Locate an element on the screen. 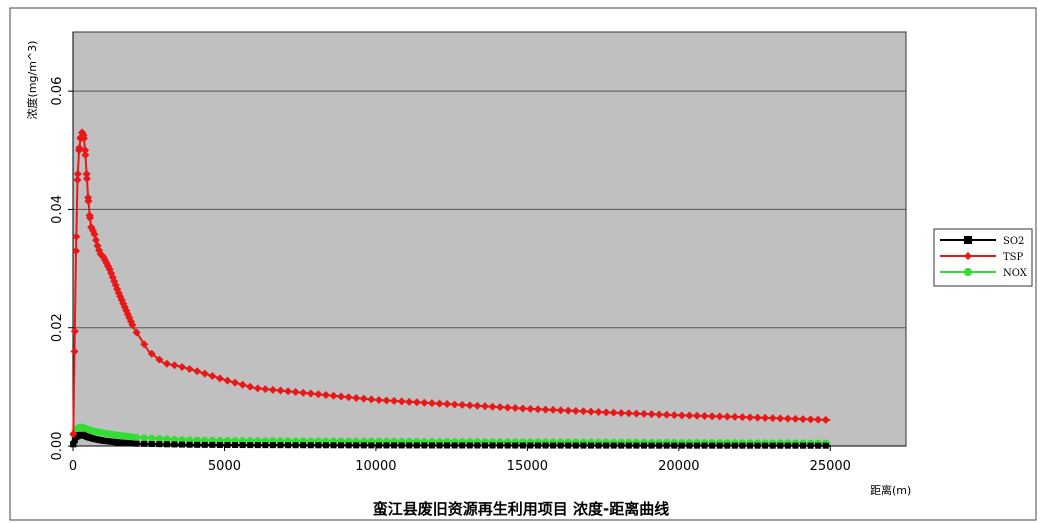  legend-item-nox: NOX is located at coordinates (984, 273).